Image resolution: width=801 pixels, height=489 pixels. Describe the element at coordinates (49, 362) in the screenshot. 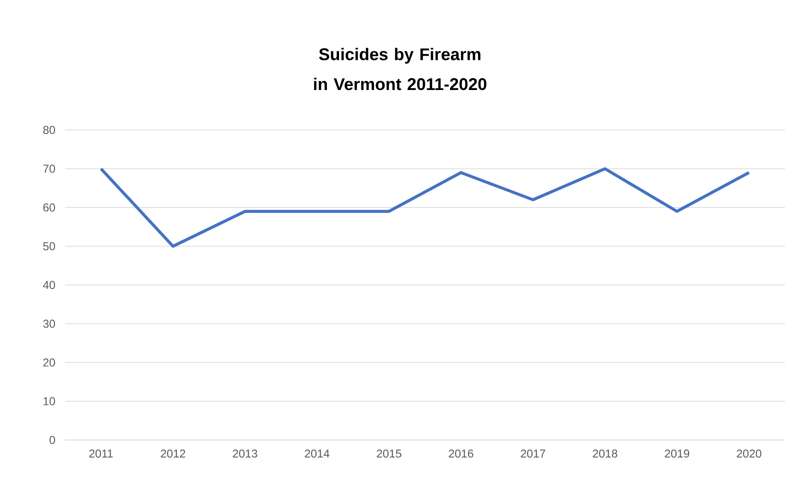

I see `y-tick-label: 20` at that location.